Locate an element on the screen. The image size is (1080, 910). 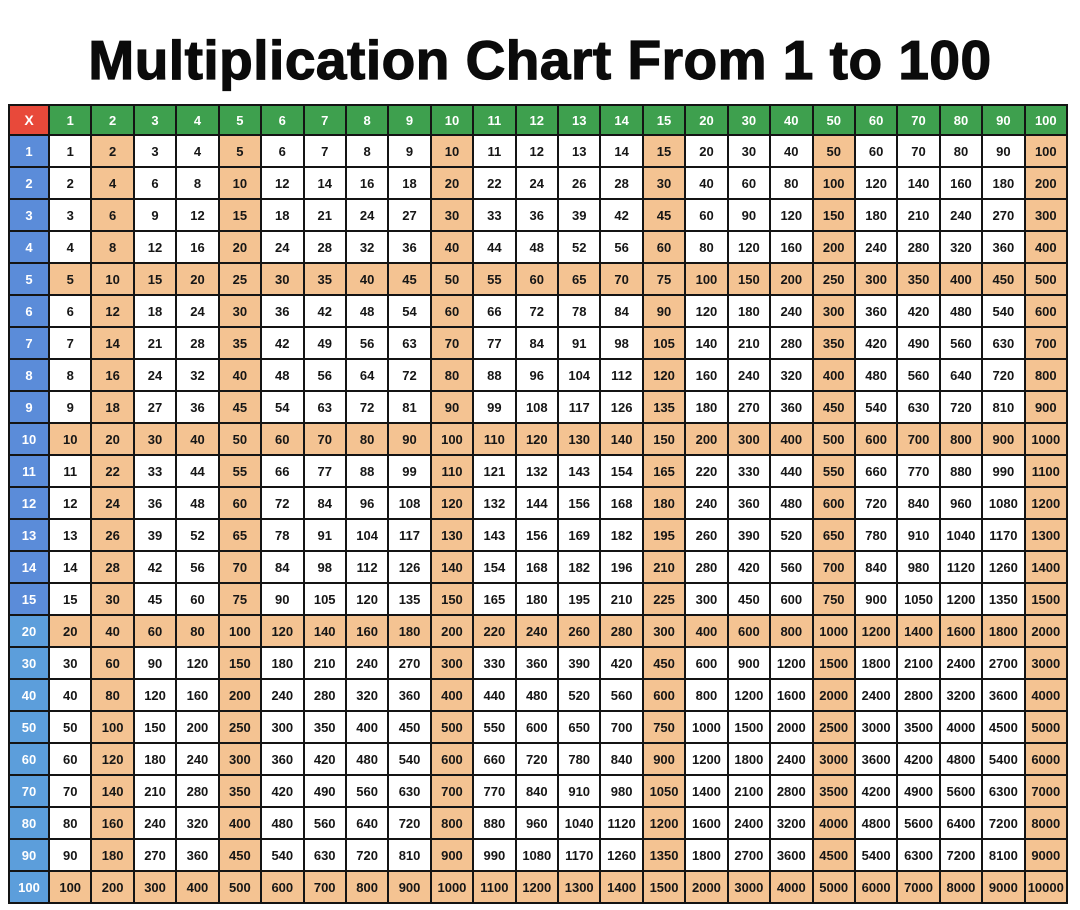
product-cell: 30 is located at coordinates (155, 439).